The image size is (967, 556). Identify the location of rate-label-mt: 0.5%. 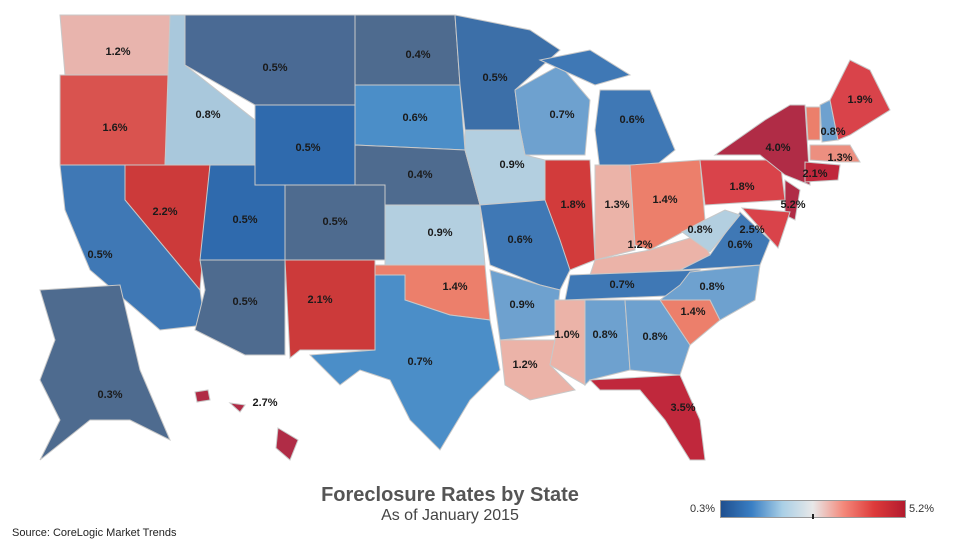
(274, 68).